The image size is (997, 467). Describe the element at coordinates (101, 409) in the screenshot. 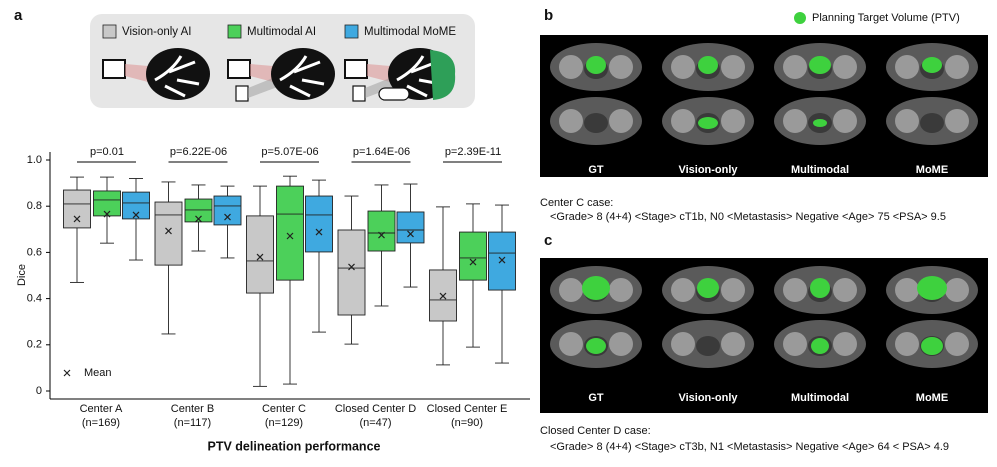

I see `x-tick-label: Center A` at that location.